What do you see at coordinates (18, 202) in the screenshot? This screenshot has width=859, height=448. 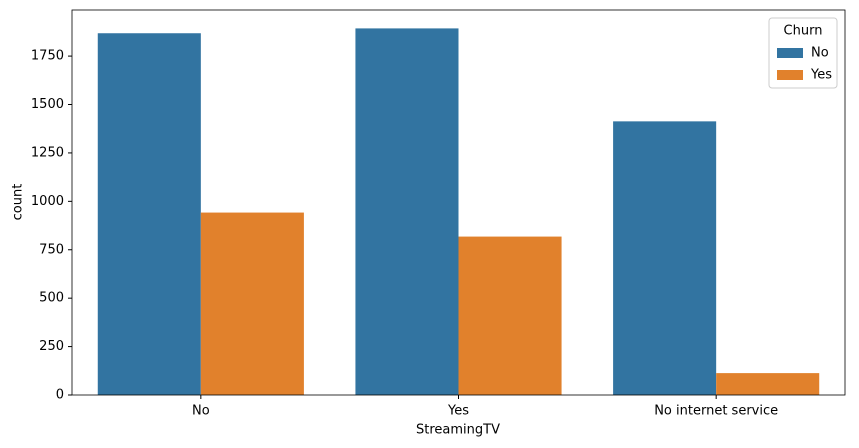 I see `y-axis-label: count` at bounding box center [18, 202].